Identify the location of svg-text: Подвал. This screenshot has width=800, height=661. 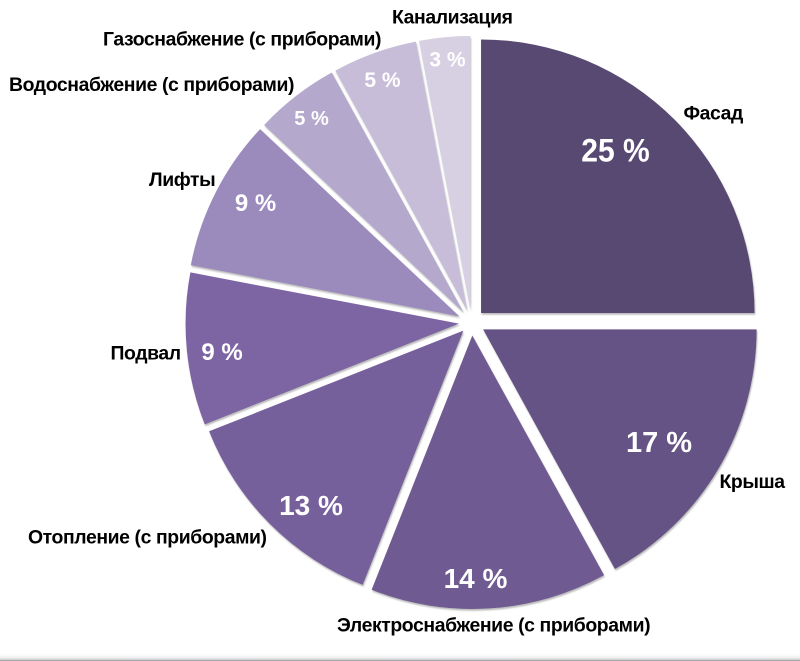
(146, 354).